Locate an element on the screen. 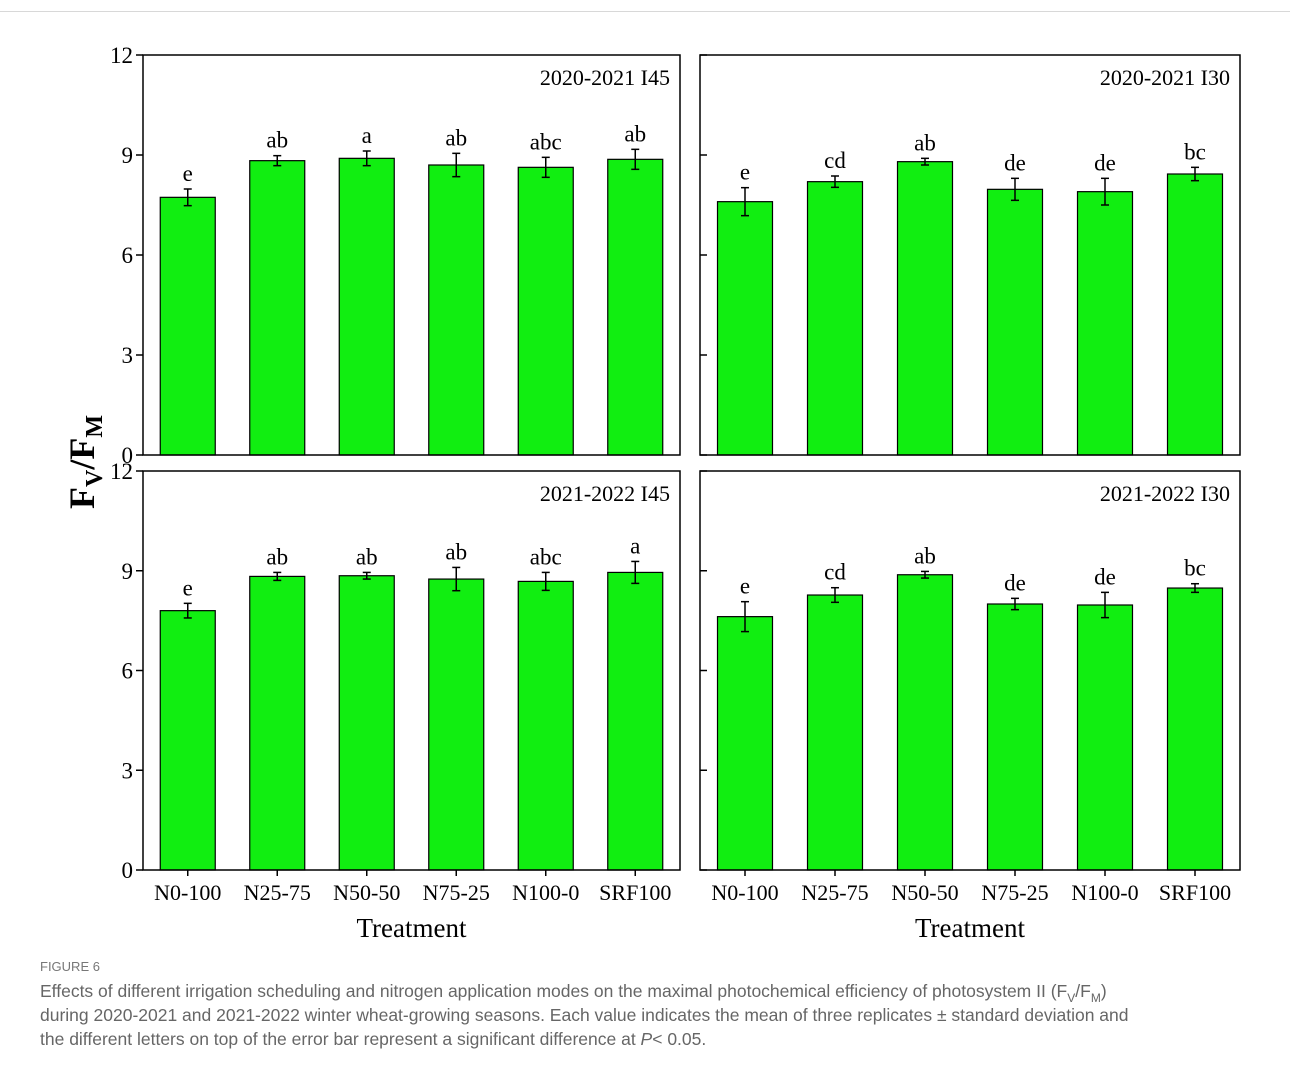 The image size is (1290, 1070). y-axis-label: FV/FM is located at coordinates (85, 462).